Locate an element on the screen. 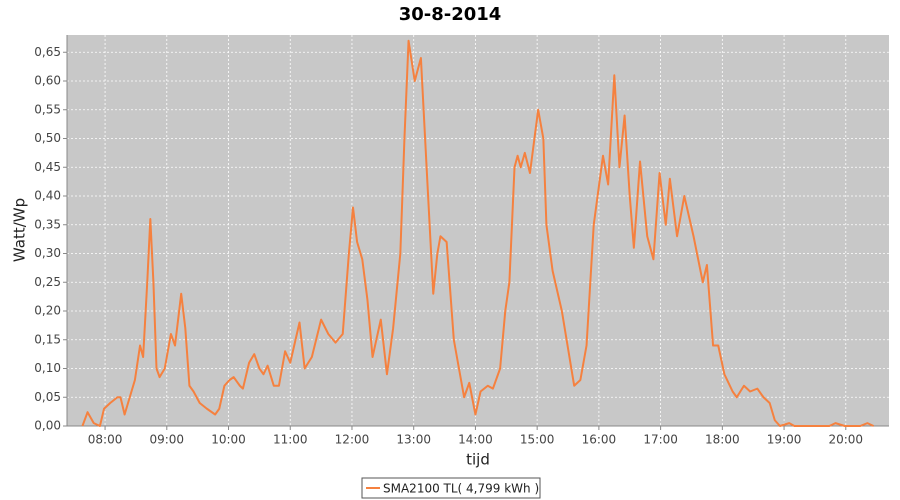  x-tick-label: 20:00 is located at coordinates (845, 440).